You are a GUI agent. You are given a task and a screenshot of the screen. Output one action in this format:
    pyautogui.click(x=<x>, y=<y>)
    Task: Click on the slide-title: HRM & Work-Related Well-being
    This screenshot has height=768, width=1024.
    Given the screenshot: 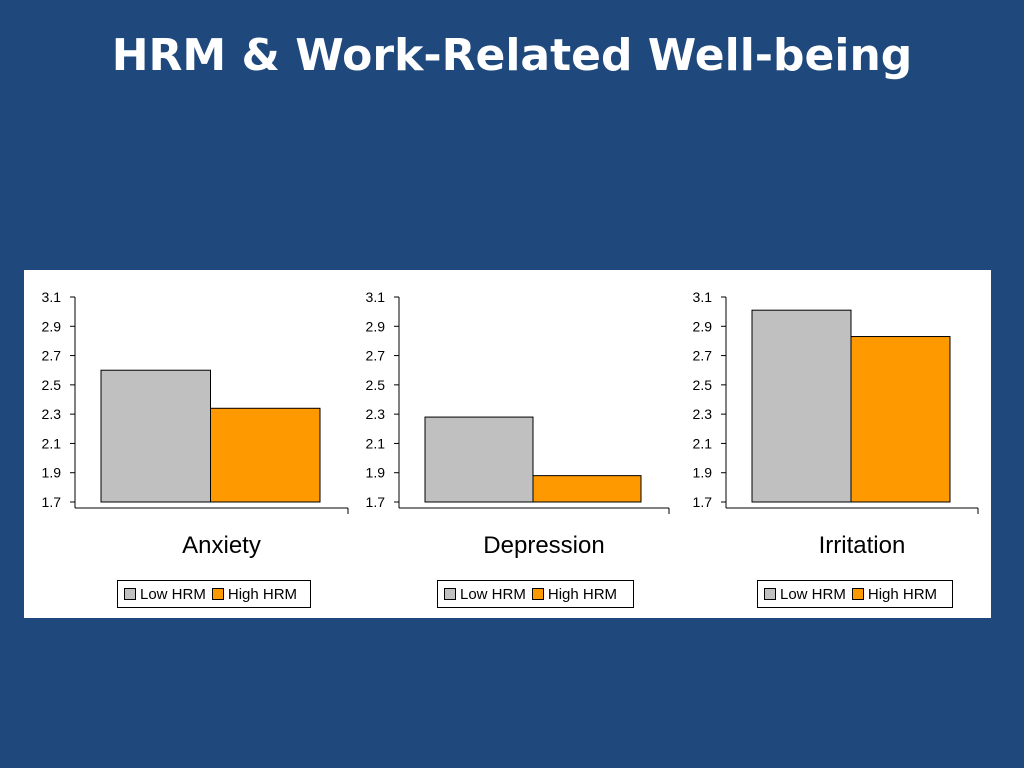 What is the action you would take?
    pyautogui.click(x=512, y=55)
    